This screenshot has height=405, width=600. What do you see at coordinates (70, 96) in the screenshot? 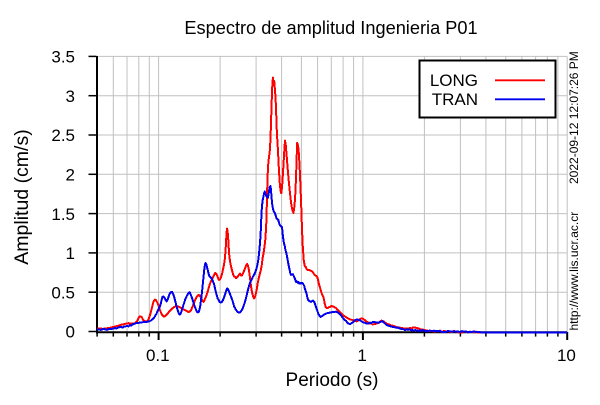
I see `svg-text: 3` at bounding box center [70, 96].